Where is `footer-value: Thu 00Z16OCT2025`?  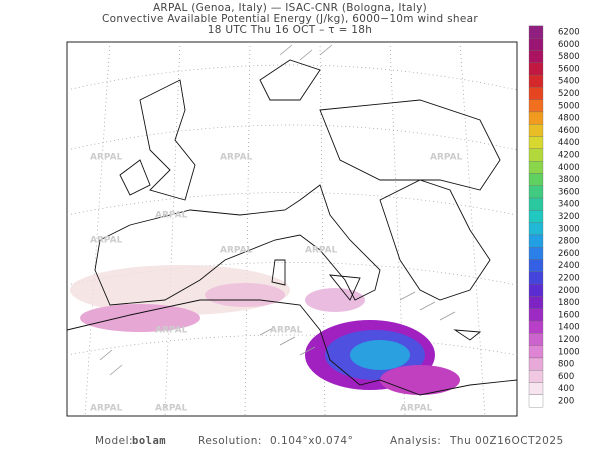
footer-value: Thu 00Z16OCT2025 is located at coordinates (506, 441).